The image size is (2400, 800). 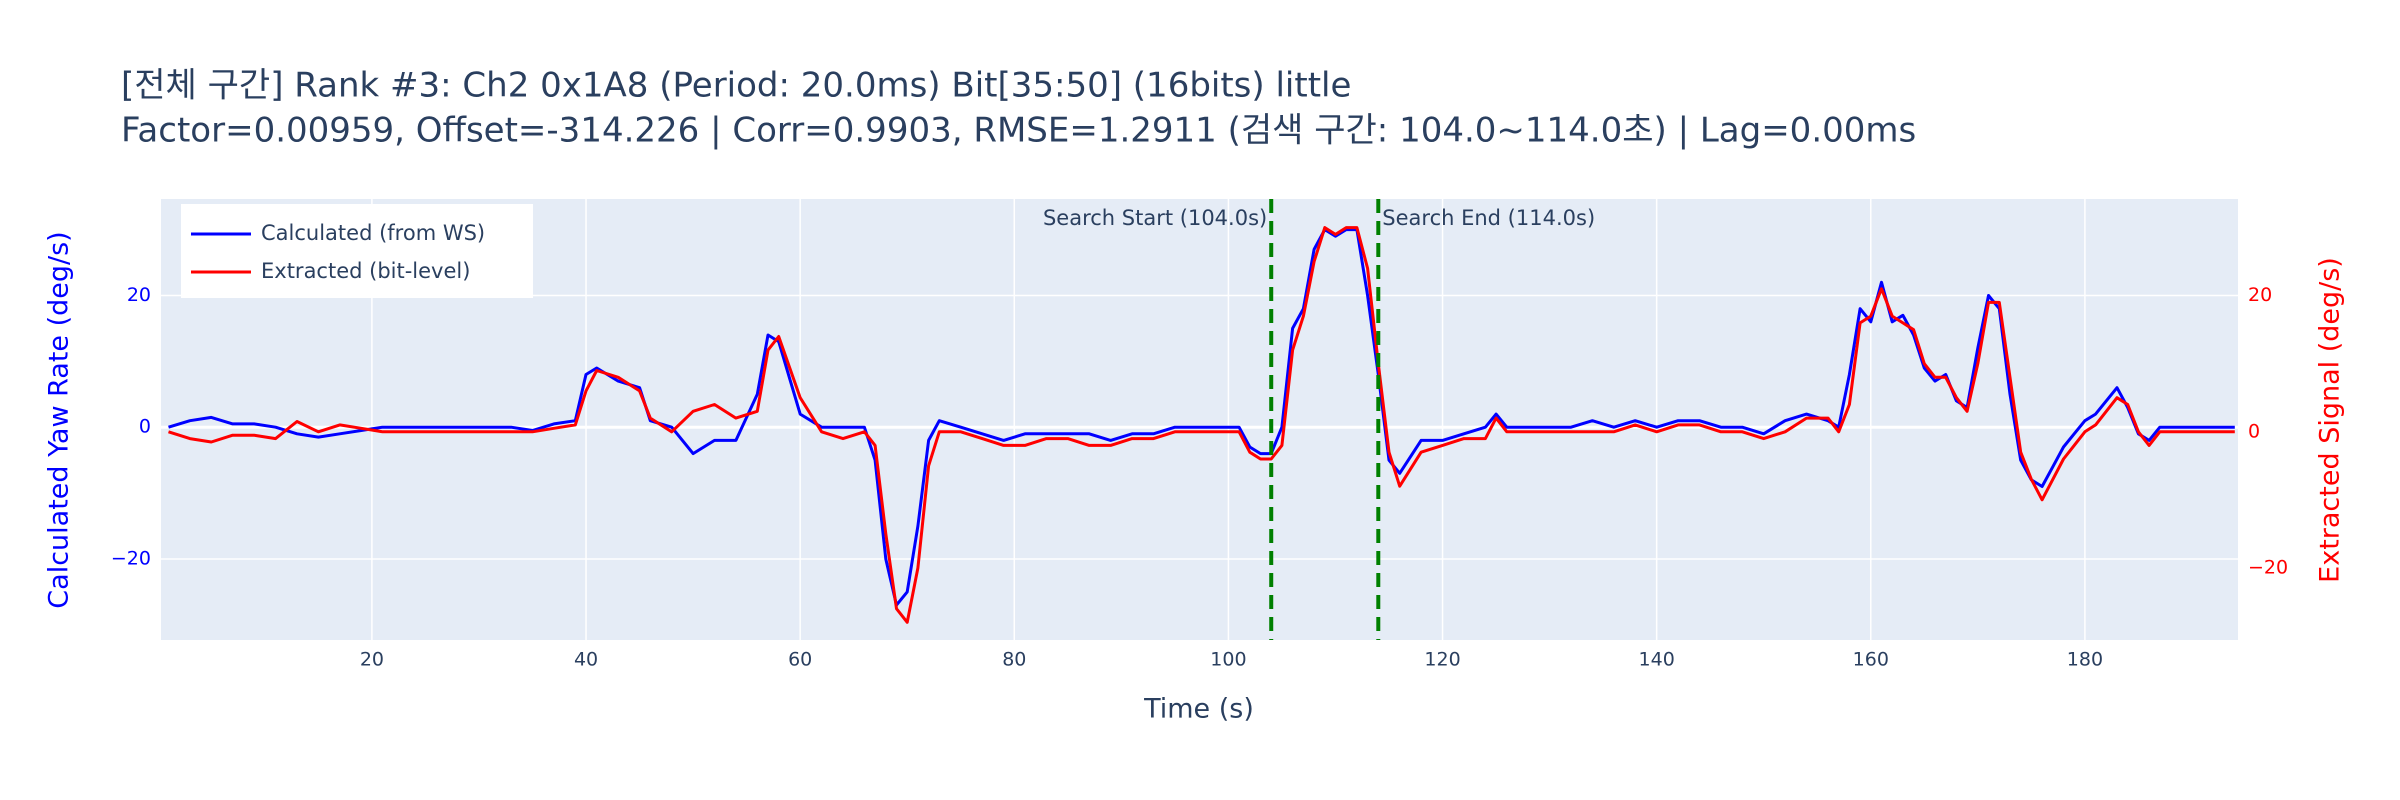 I want to click on y2-axis-title: Extracted Signal (deg/s), so click(x=2330, y=420).